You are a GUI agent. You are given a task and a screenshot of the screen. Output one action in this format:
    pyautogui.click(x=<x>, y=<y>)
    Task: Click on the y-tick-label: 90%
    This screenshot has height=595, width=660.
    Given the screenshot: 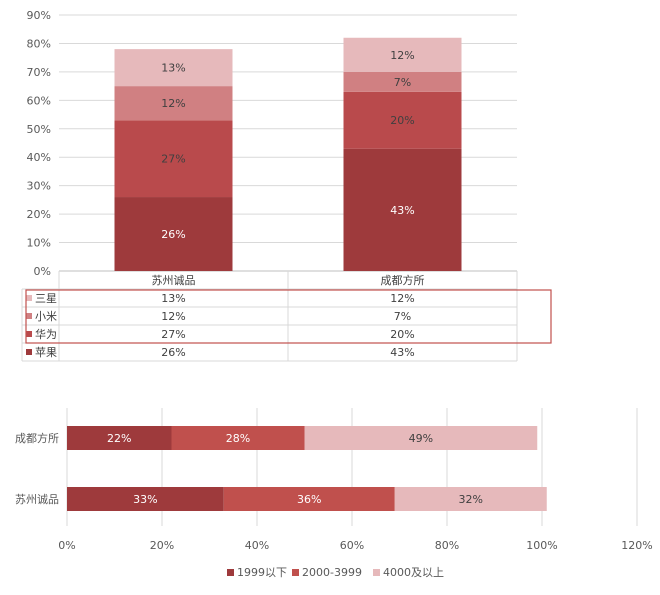 What is the action you would take?
    pyautogui.click(x=39, y=15)
    